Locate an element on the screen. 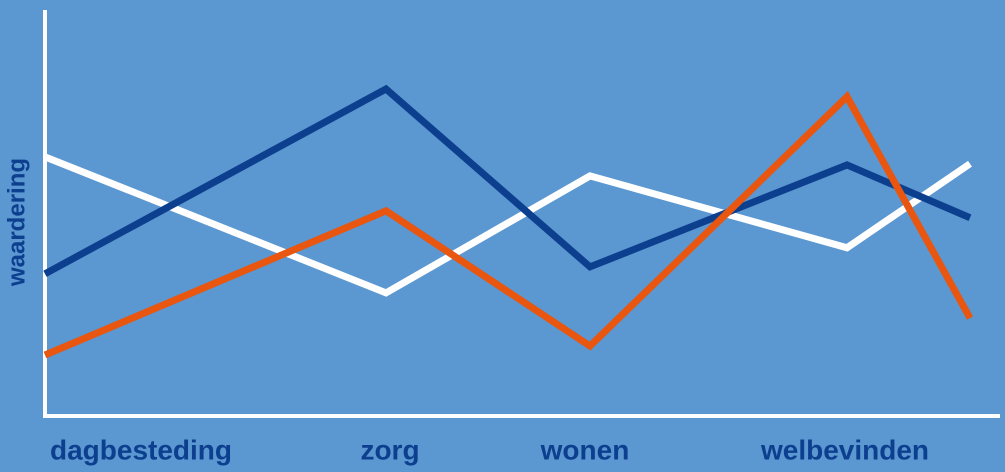 The width and height of the screenshot is (1005, 472). x-tick-label: wonen is located at coordinates (585, 449).